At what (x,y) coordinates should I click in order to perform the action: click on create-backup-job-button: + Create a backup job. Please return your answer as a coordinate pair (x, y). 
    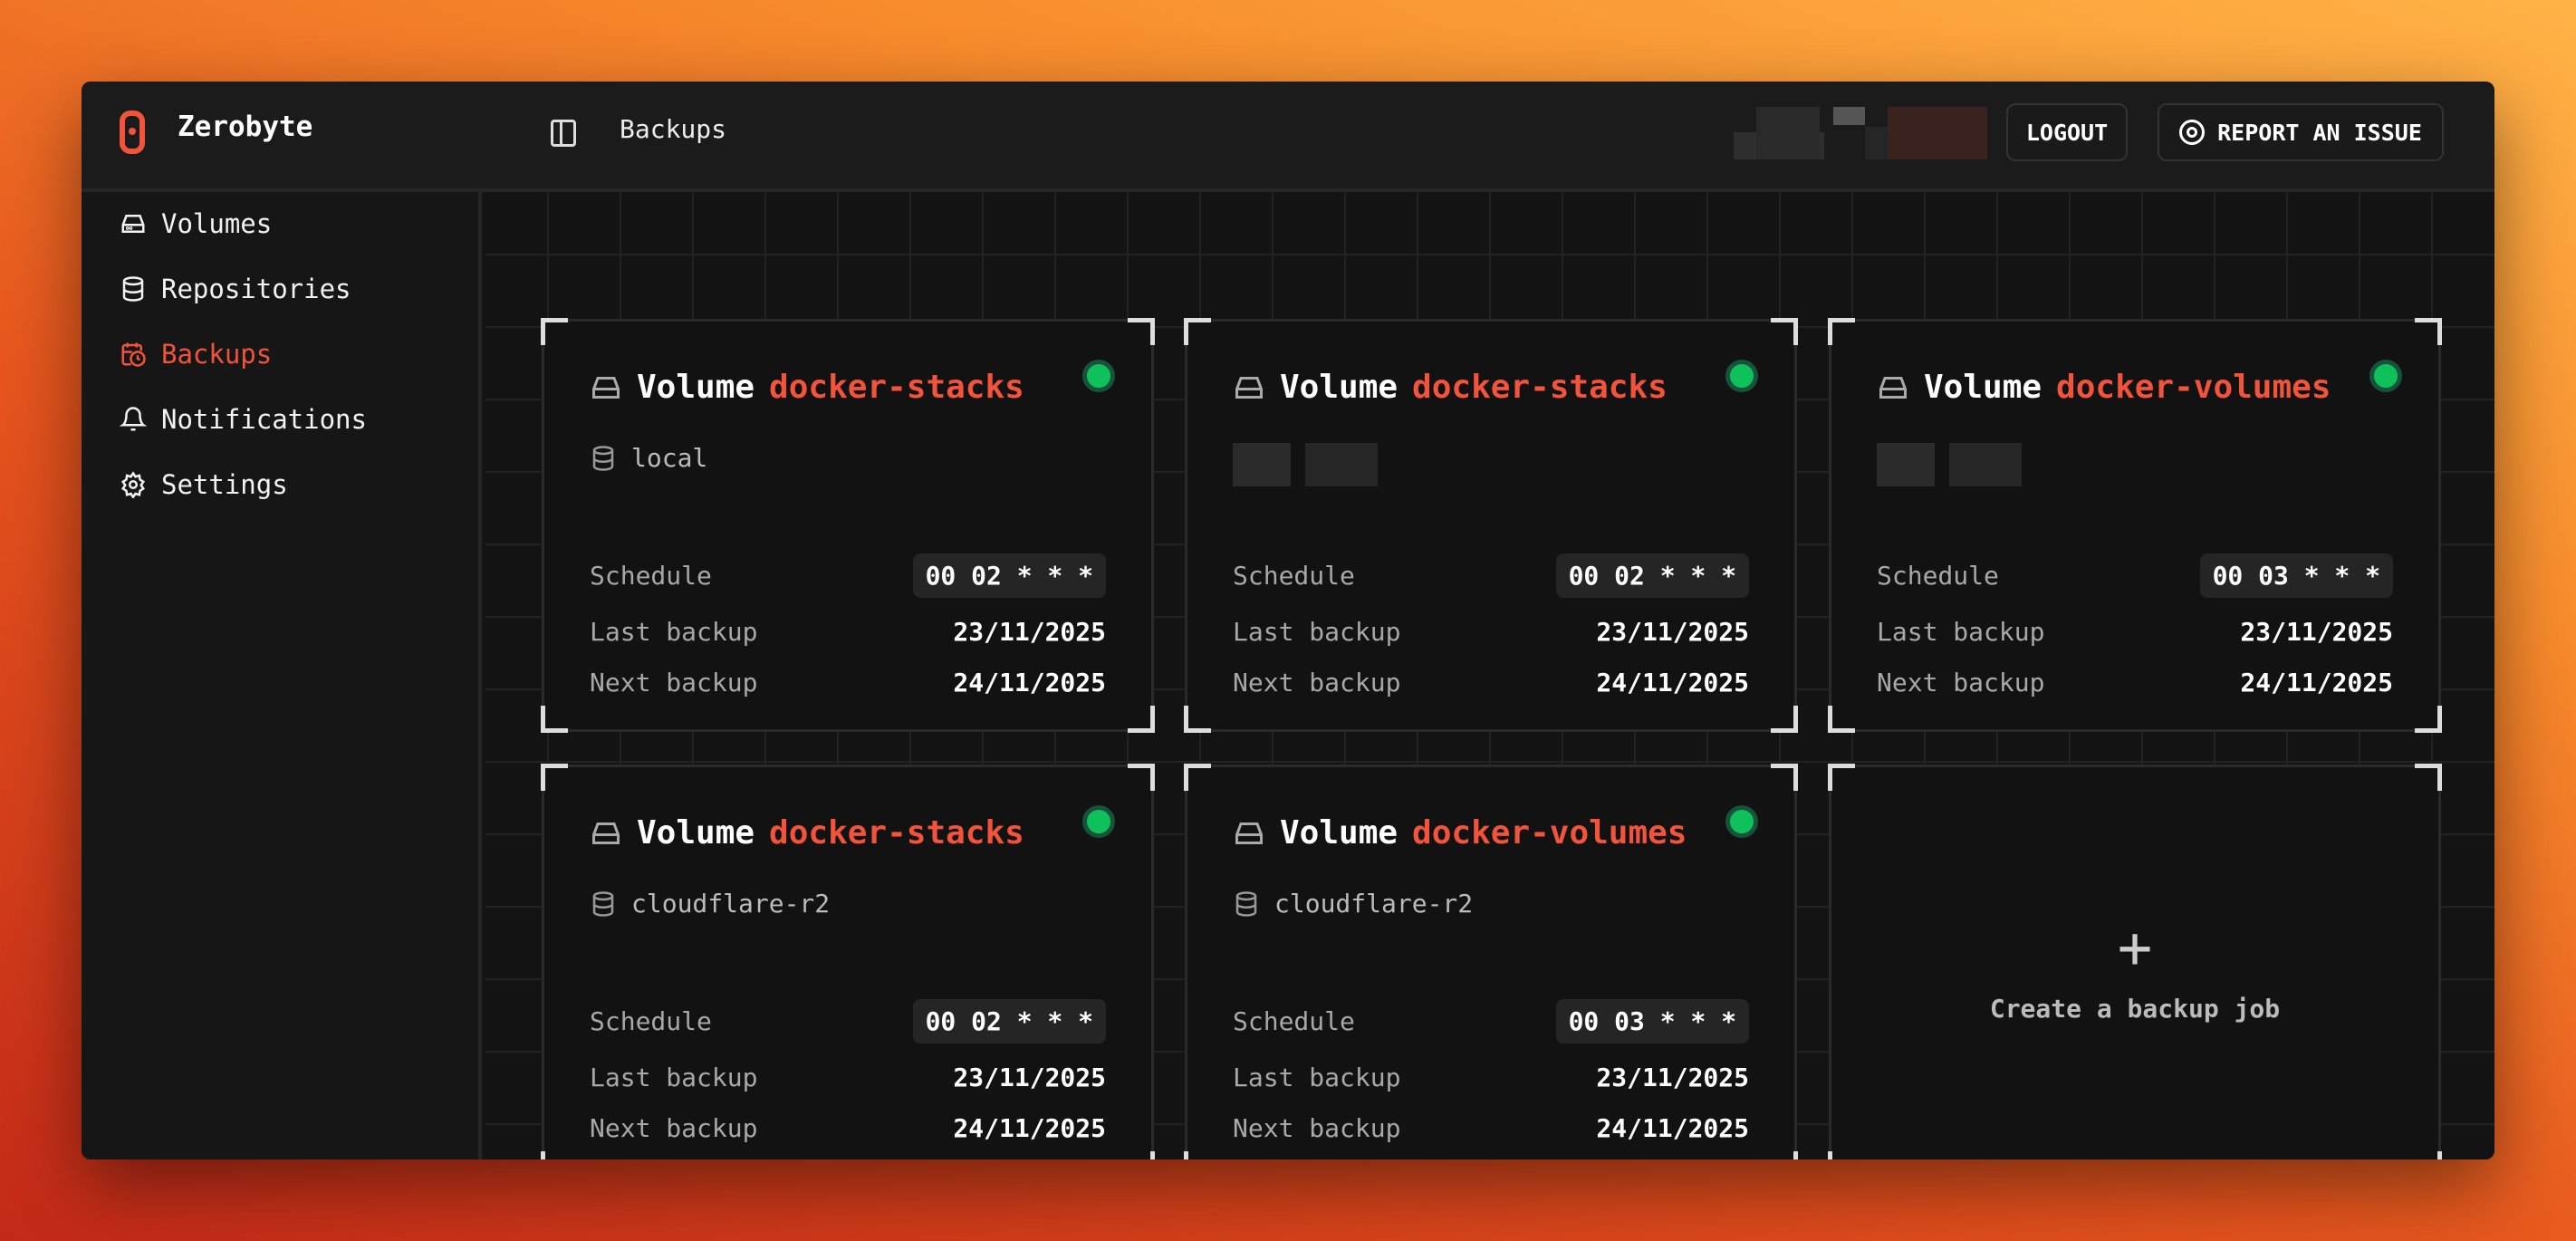
    Looking at the image, I should click on (2135, 961).